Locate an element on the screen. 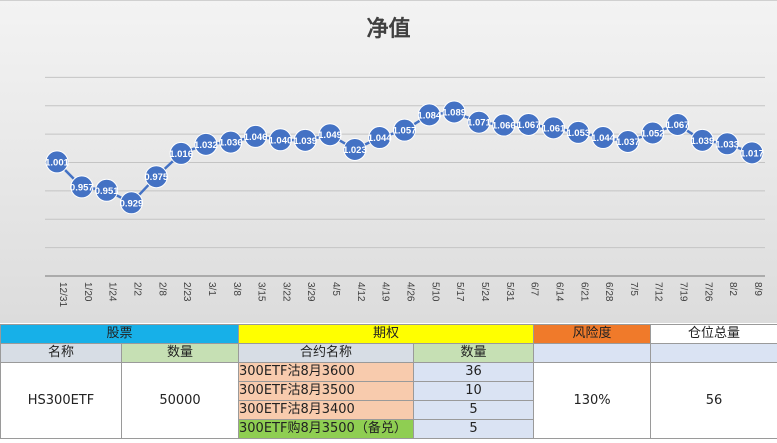 Image resolution: width=777 pixels, height=443 pixels. subheader-risk-empty is located at coordinates (592, 353).